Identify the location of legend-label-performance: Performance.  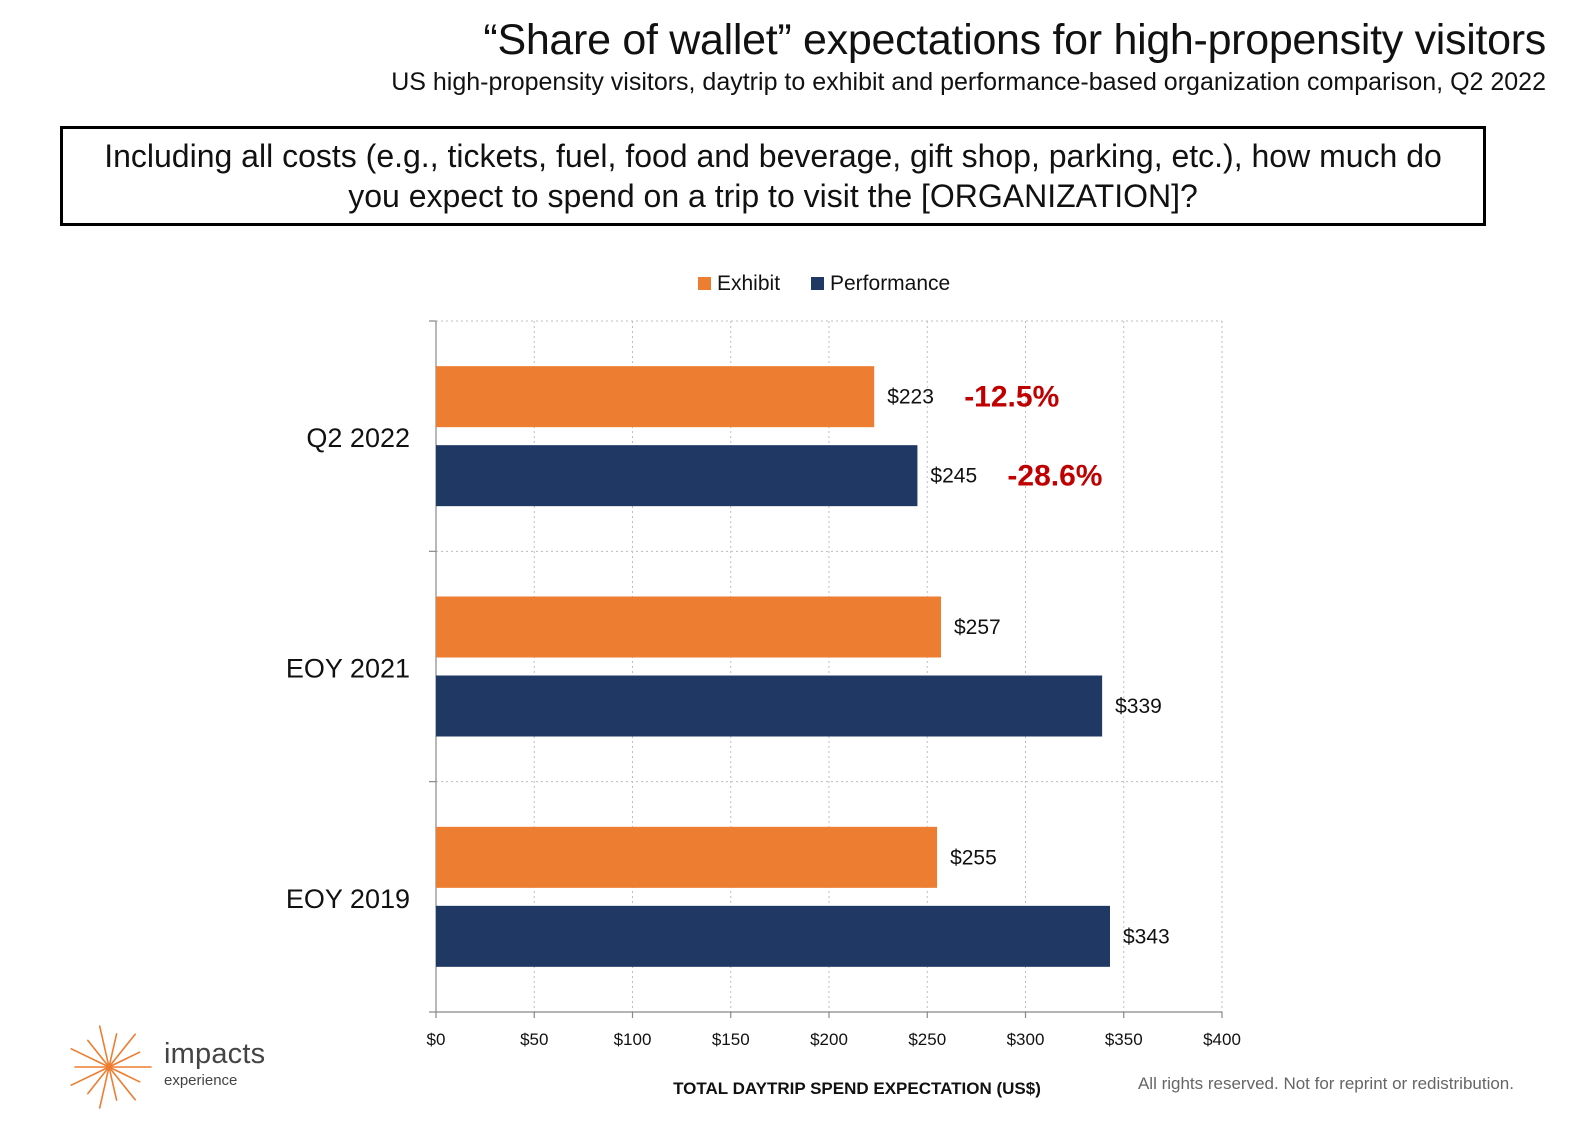
(890, 283).